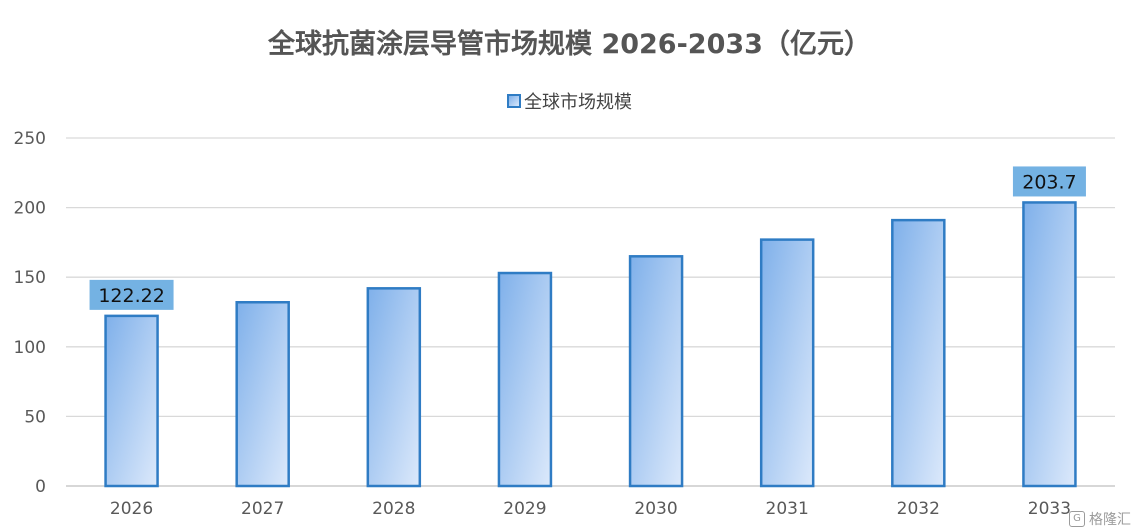  What do you see at coordinates (262, 509) in the screenshot?
I see `x-tick-label: 2027` at bounding box center [262, 509].